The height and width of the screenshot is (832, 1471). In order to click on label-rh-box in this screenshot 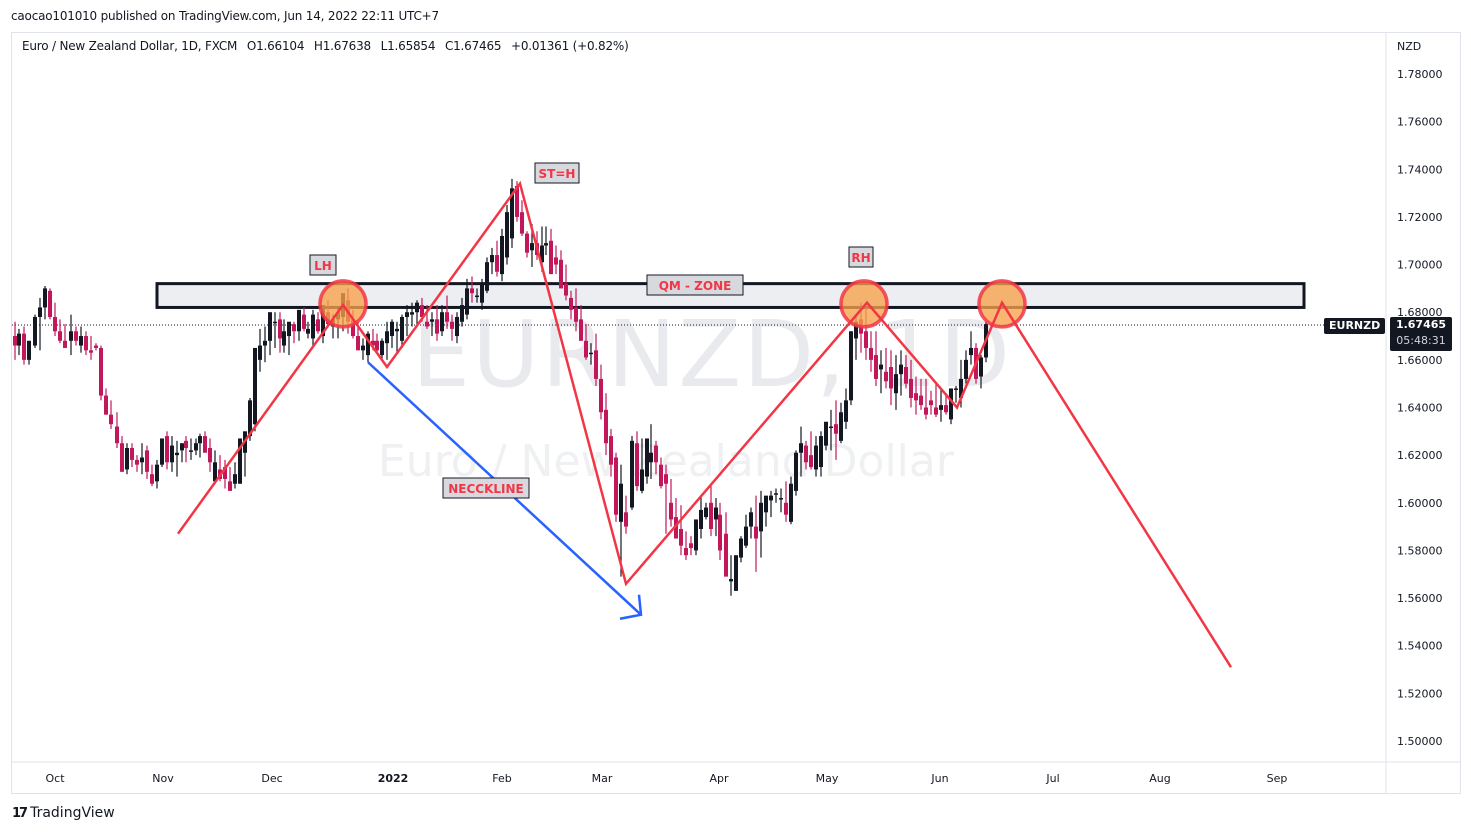, I will do `click(861, 257)`.